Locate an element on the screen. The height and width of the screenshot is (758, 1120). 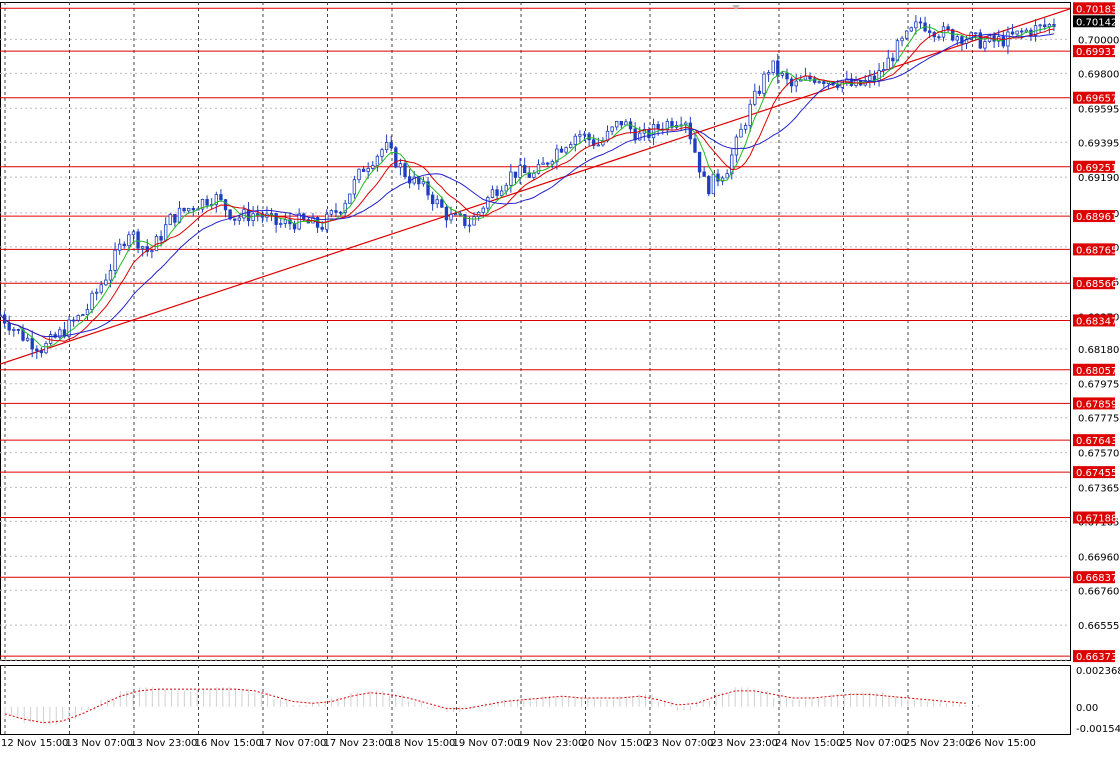
y-tick-label: 0.68180 is located at coordinates (1098, 350).